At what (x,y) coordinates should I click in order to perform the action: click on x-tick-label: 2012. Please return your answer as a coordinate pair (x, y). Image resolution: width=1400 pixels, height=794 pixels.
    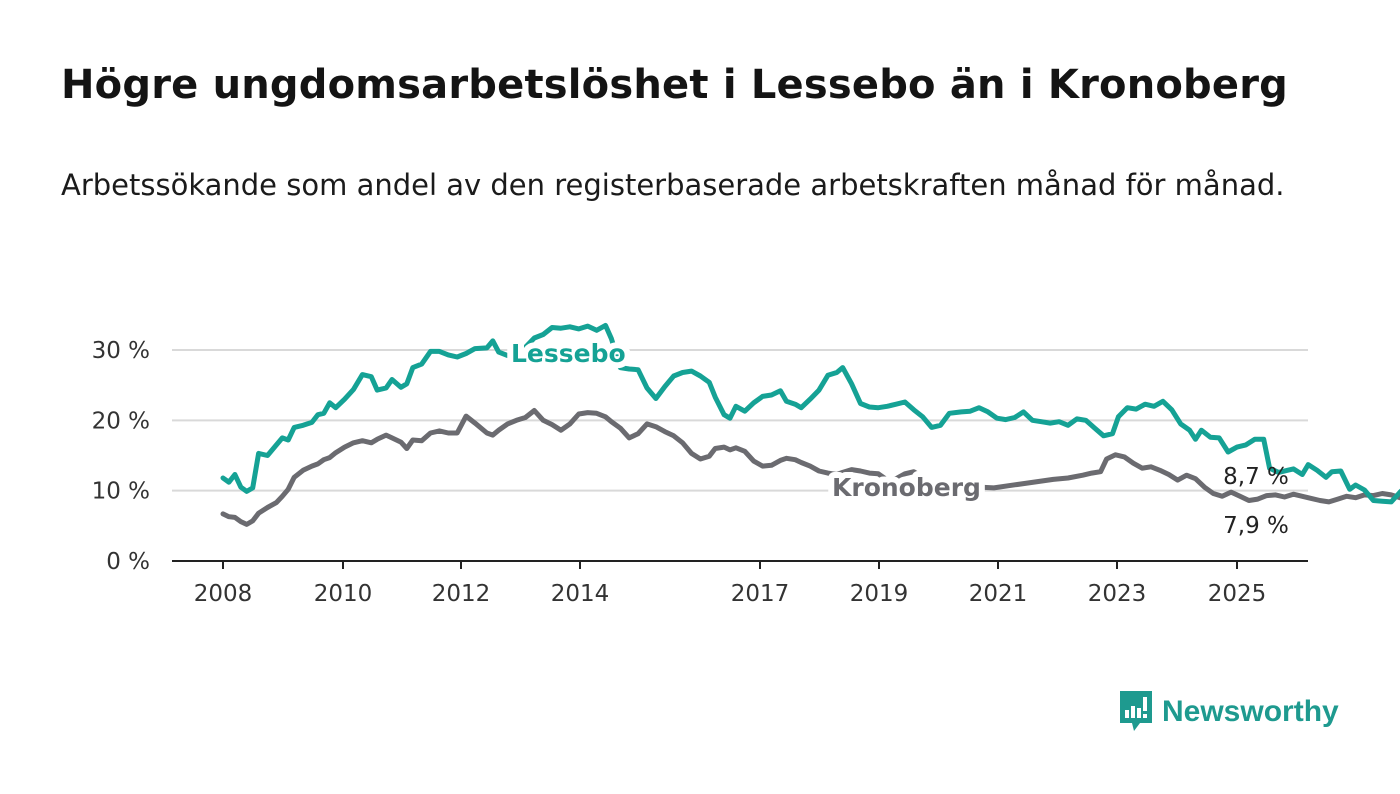
    Looking at the image, I should click on (461, 594).